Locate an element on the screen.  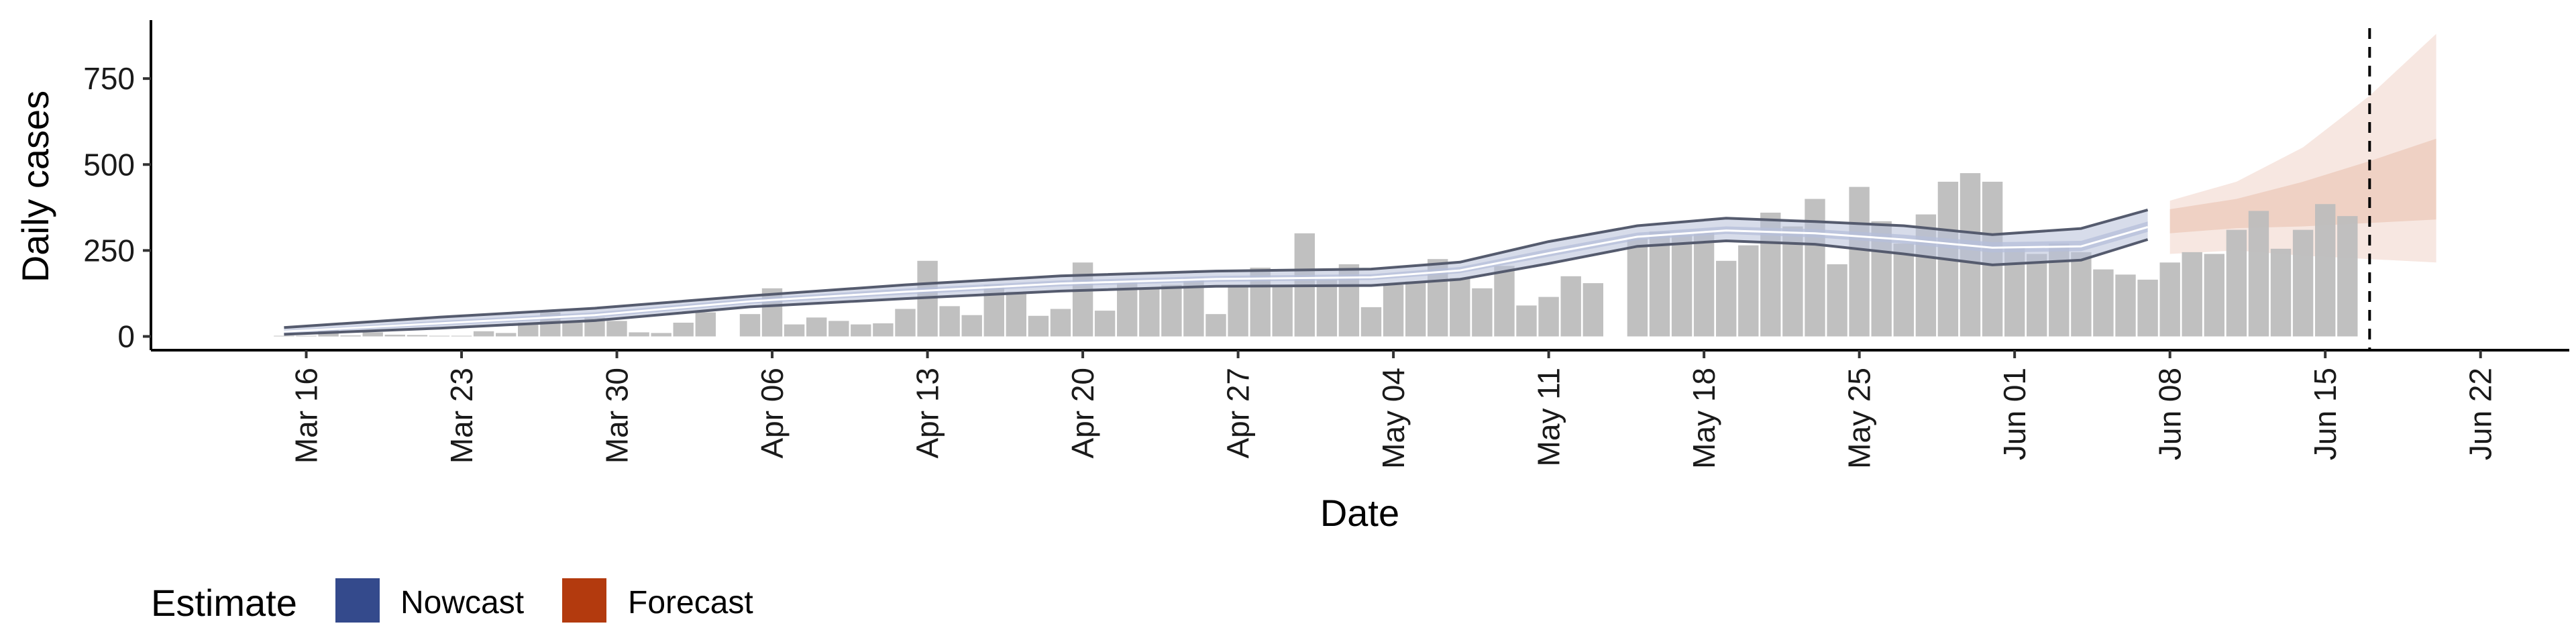
y-tick-label: 750 is located at coordinates (109, 78).